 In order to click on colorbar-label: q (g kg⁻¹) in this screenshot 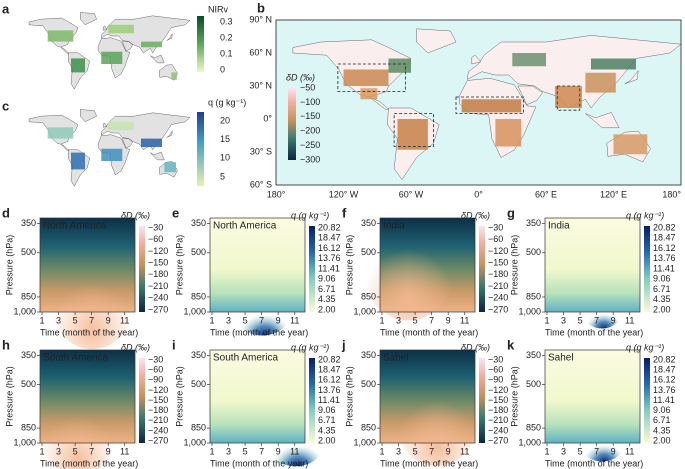, I will do `click(645, 347)`.